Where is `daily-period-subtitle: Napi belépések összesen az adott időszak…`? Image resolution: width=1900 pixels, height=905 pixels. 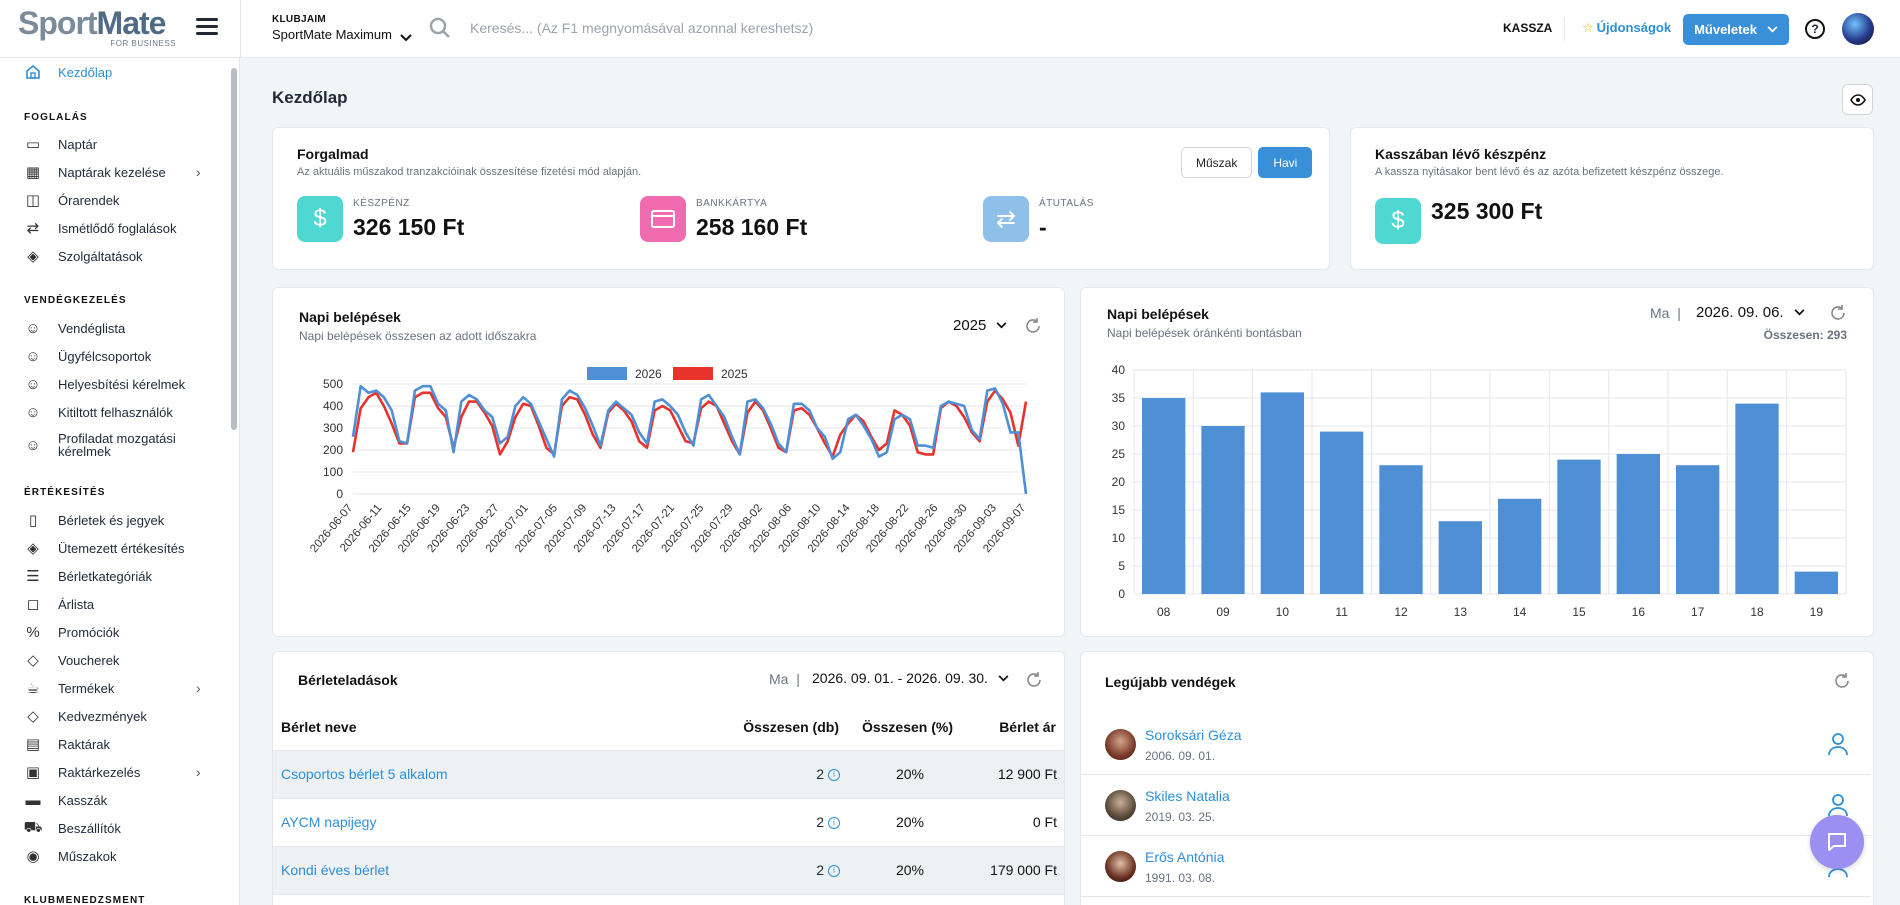
daily-period-subtitle: Napi belépések összesen az adott időszak… is located at coordinates (418, 336).